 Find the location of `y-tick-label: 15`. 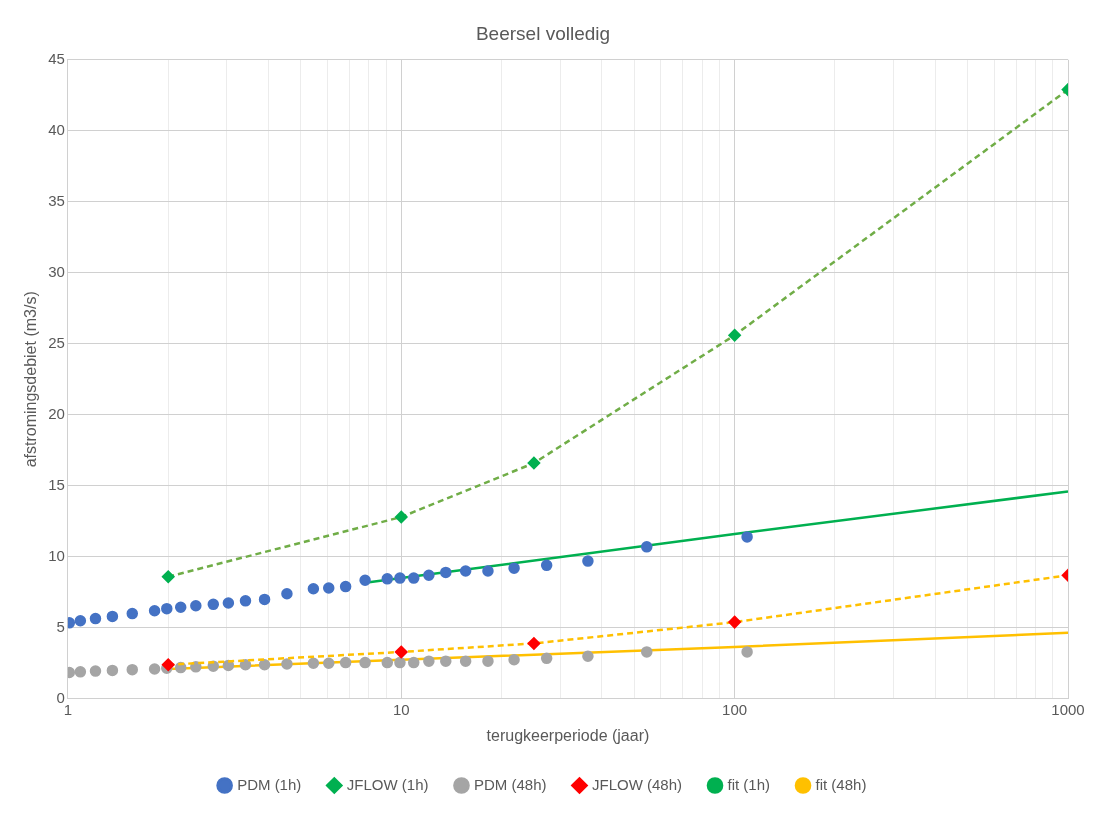

y-tick-label: 15 is located at coordinates (56, 484).